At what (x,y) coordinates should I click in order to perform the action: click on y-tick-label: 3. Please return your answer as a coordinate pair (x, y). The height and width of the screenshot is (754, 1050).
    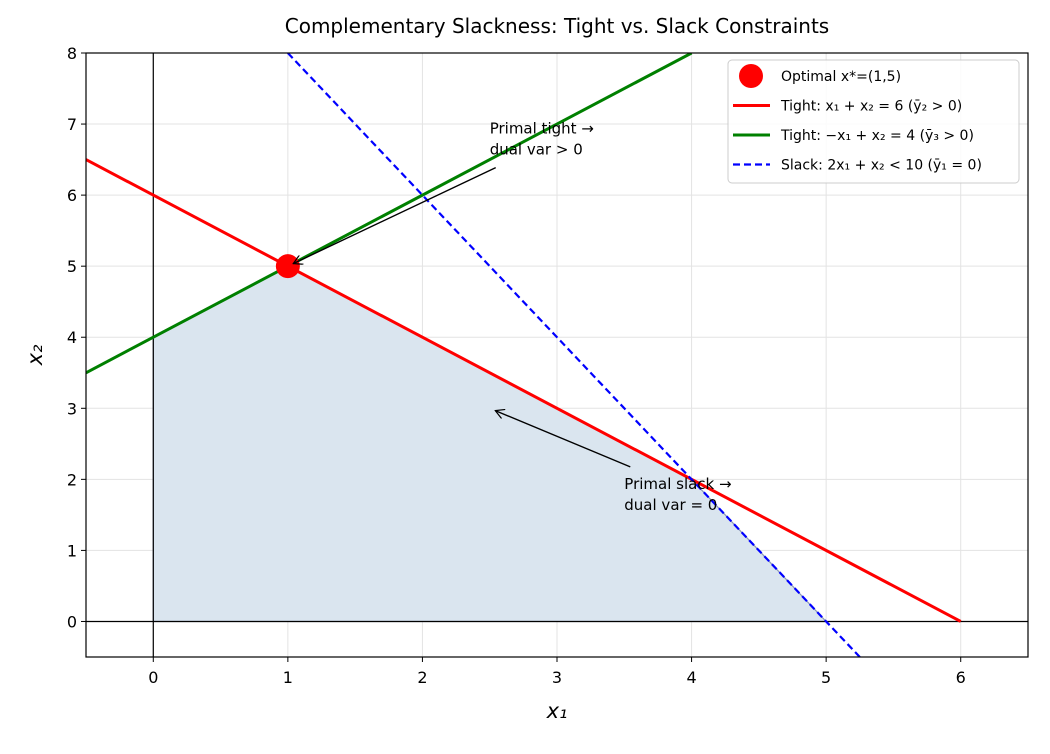
    Looking at the image, I should click on (72, 408).